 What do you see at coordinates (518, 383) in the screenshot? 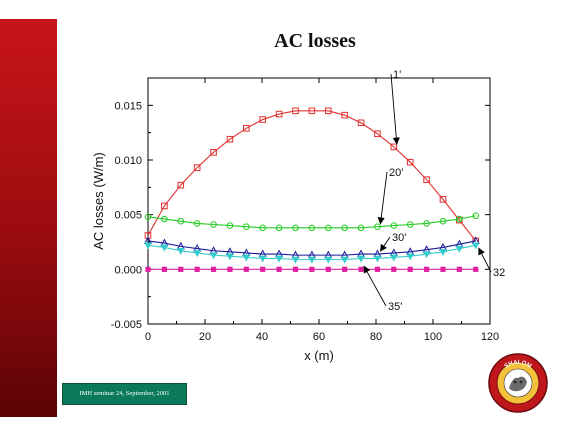
I see `institute-seal-logo: SHALOM` at bounding box center [518, 383].